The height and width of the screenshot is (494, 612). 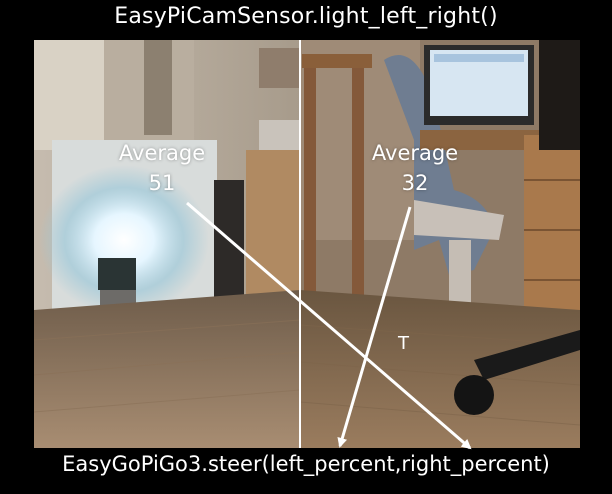 I want to click on left-average-value: 51, so click(x=162, y=183).